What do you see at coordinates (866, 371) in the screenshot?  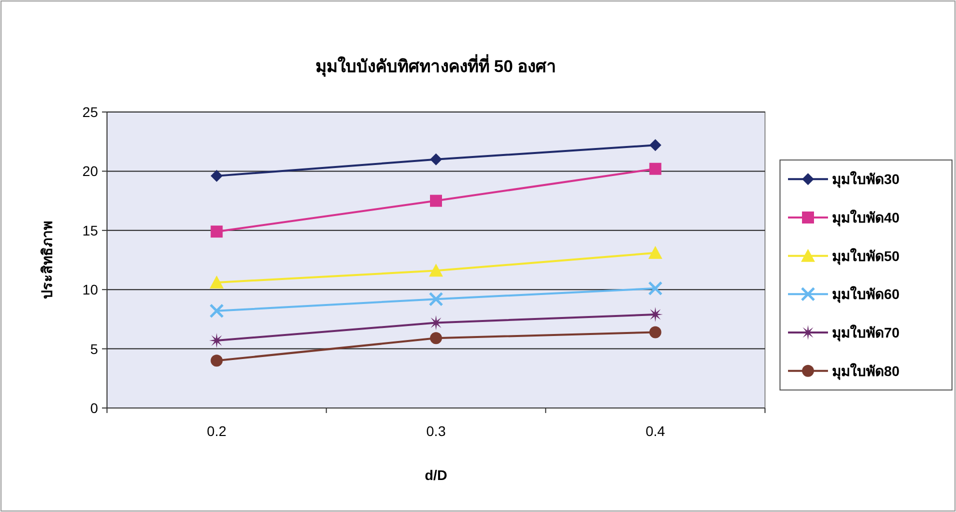 I see `legend-label: มุมใบพัด80` at bounding box center [866, 371].